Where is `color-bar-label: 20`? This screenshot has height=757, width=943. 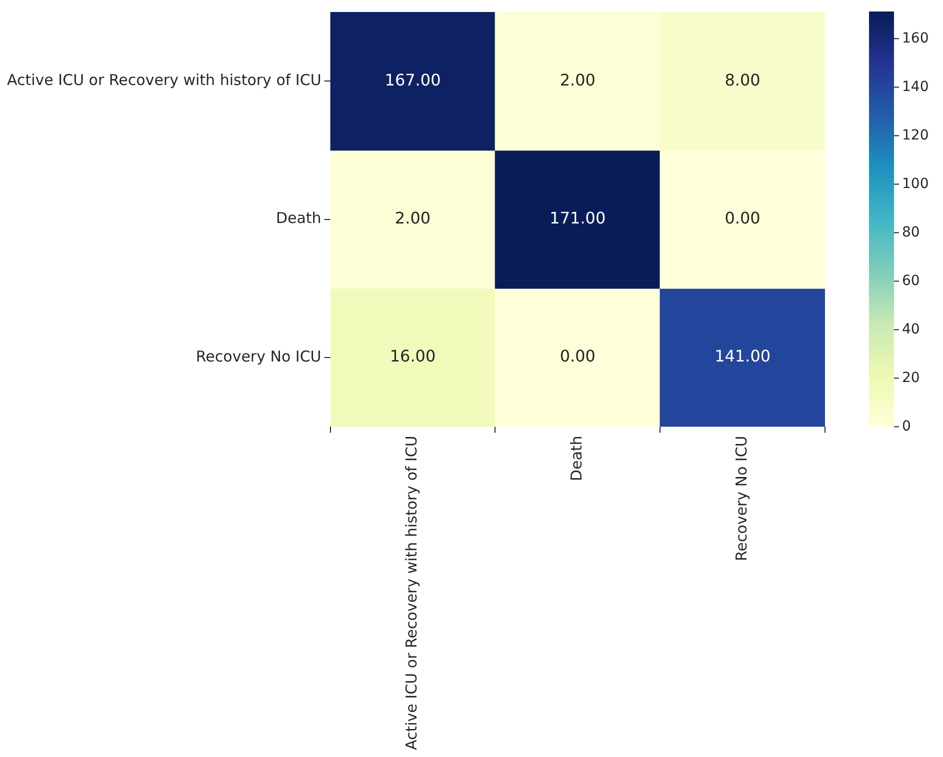
color-bar-label: 20 is located at coordinates (911, 378).